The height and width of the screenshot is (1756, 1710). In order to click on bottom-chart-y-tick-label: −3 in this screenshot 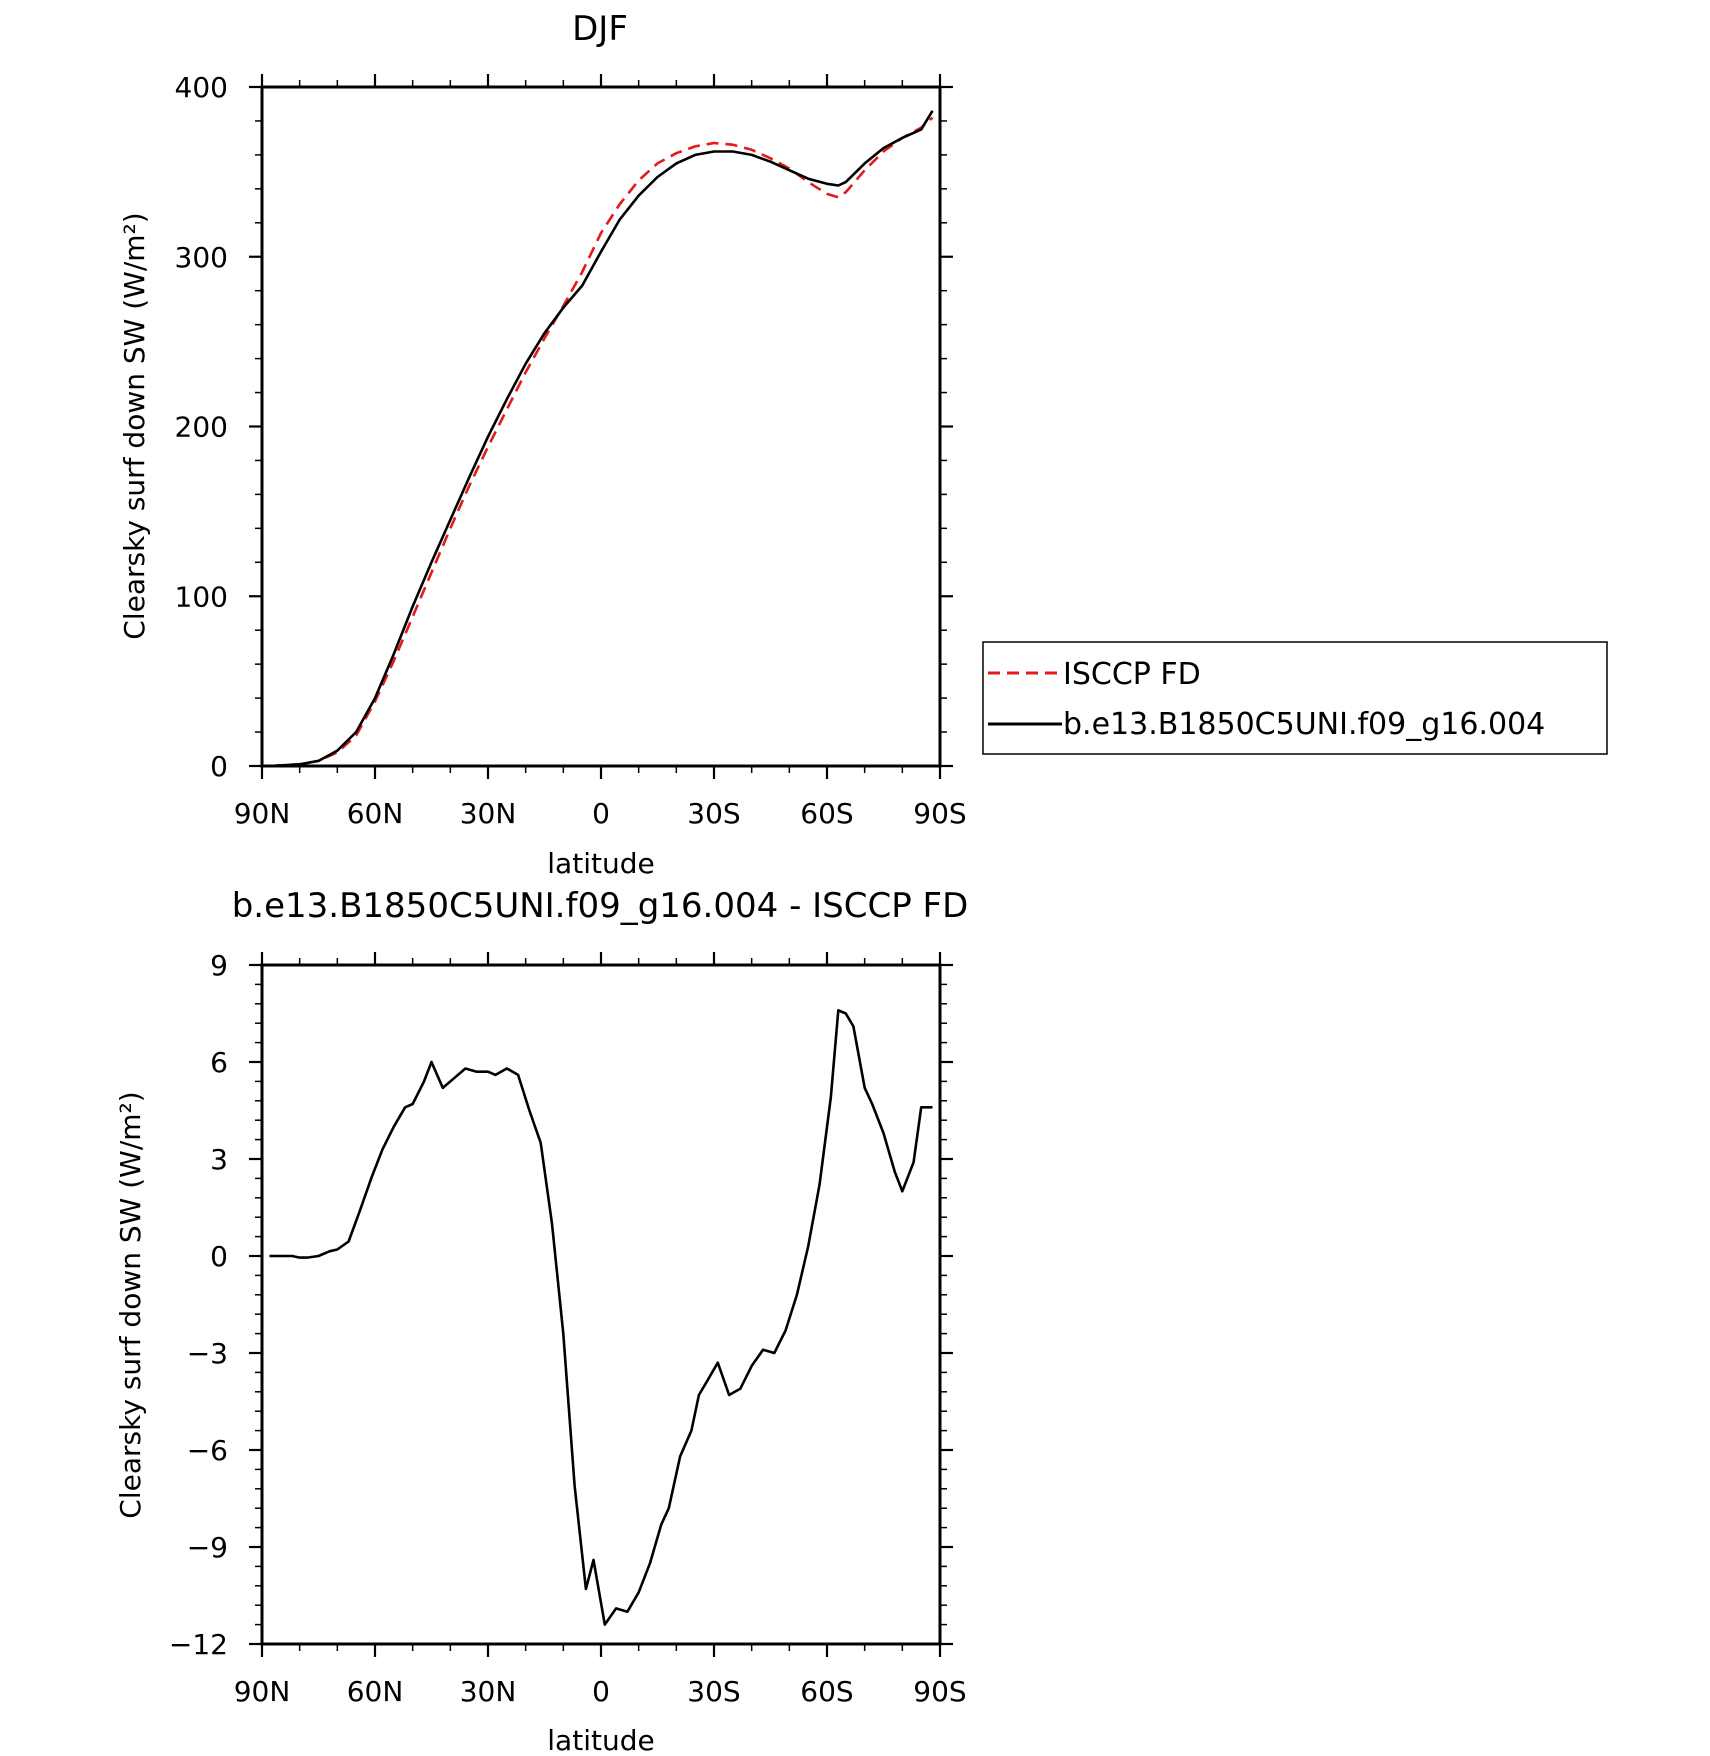, I will do `click(207, 1353)`.